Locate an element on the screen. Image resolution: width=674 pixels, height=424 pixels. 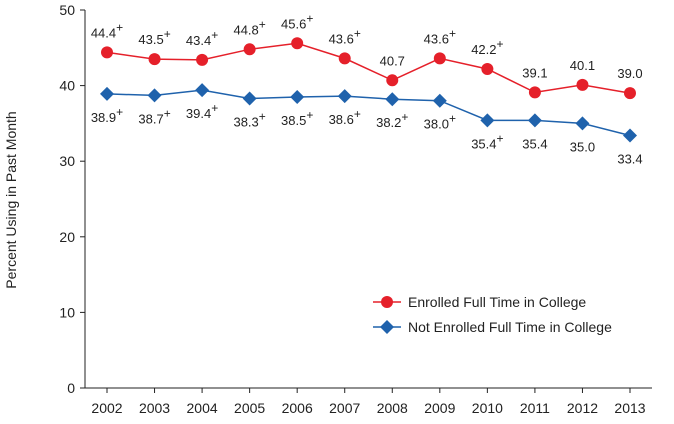
data-label: 38.6+ is located at coordinates (345, 117).